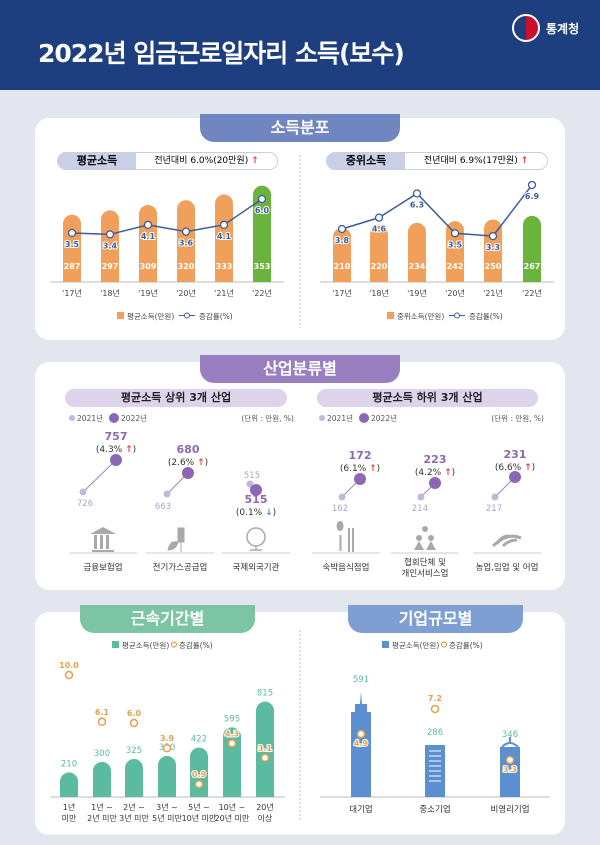  Describe the element at coordinates (163, 507) in the screenshot. I see `value-2021-label: 663` at that location.